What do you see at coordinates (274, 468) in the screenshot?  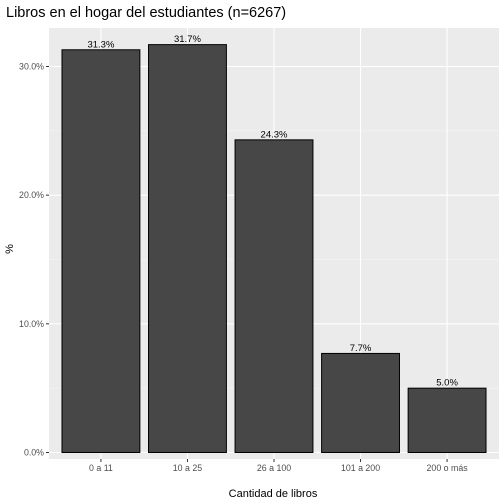 I see `x-tick-label: 26 a 100` at bounding box center [274, 468].